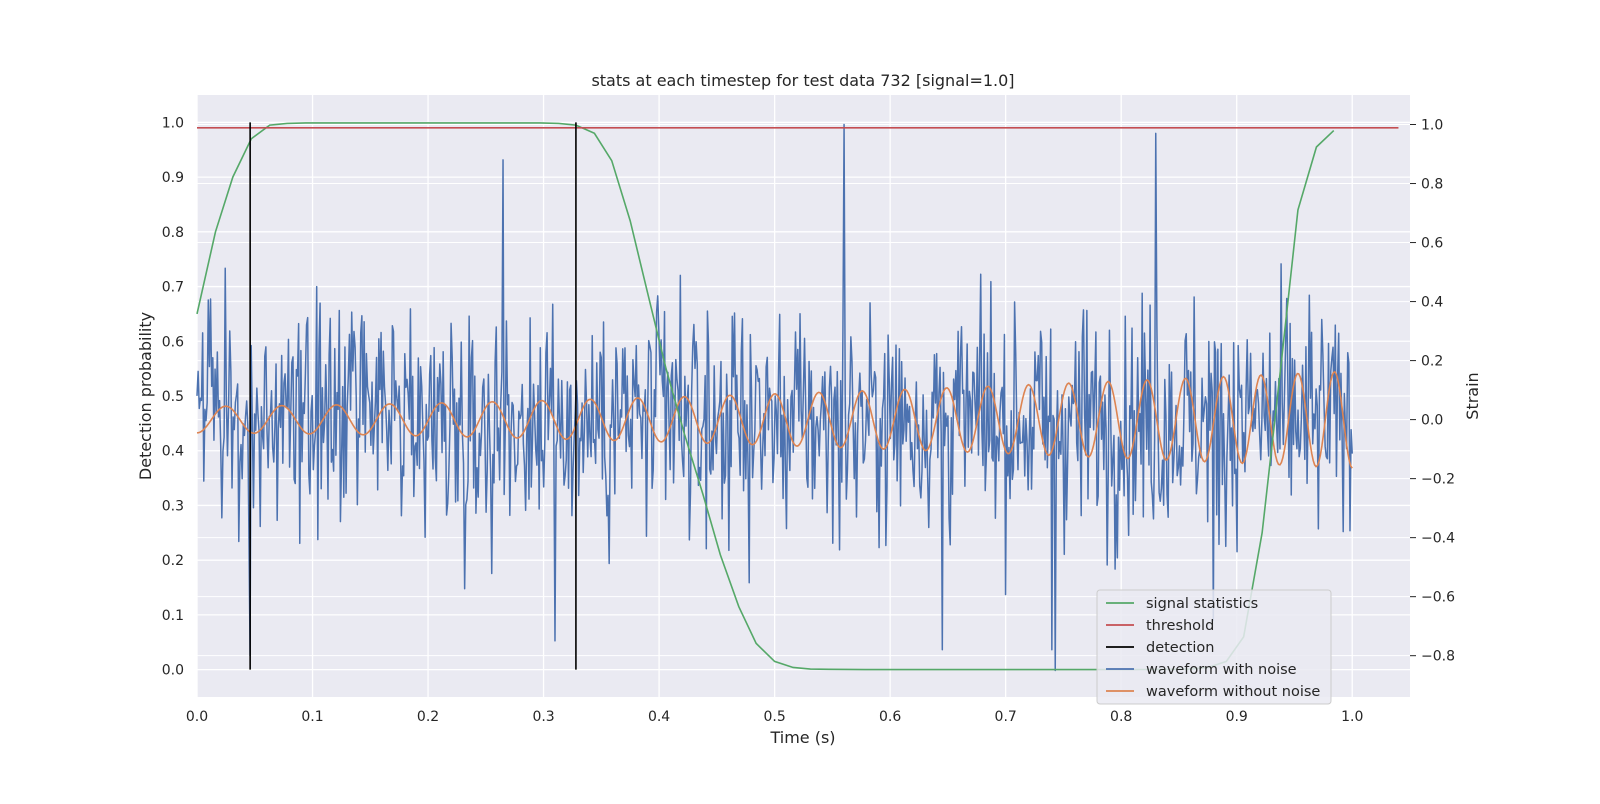 The width and height of the screenshot is (1600, 804). What do you see at coordinates (1121, 717) in the screenshot?
I see `x-tick-label: 0.8` at bounding box center [1121, 717].